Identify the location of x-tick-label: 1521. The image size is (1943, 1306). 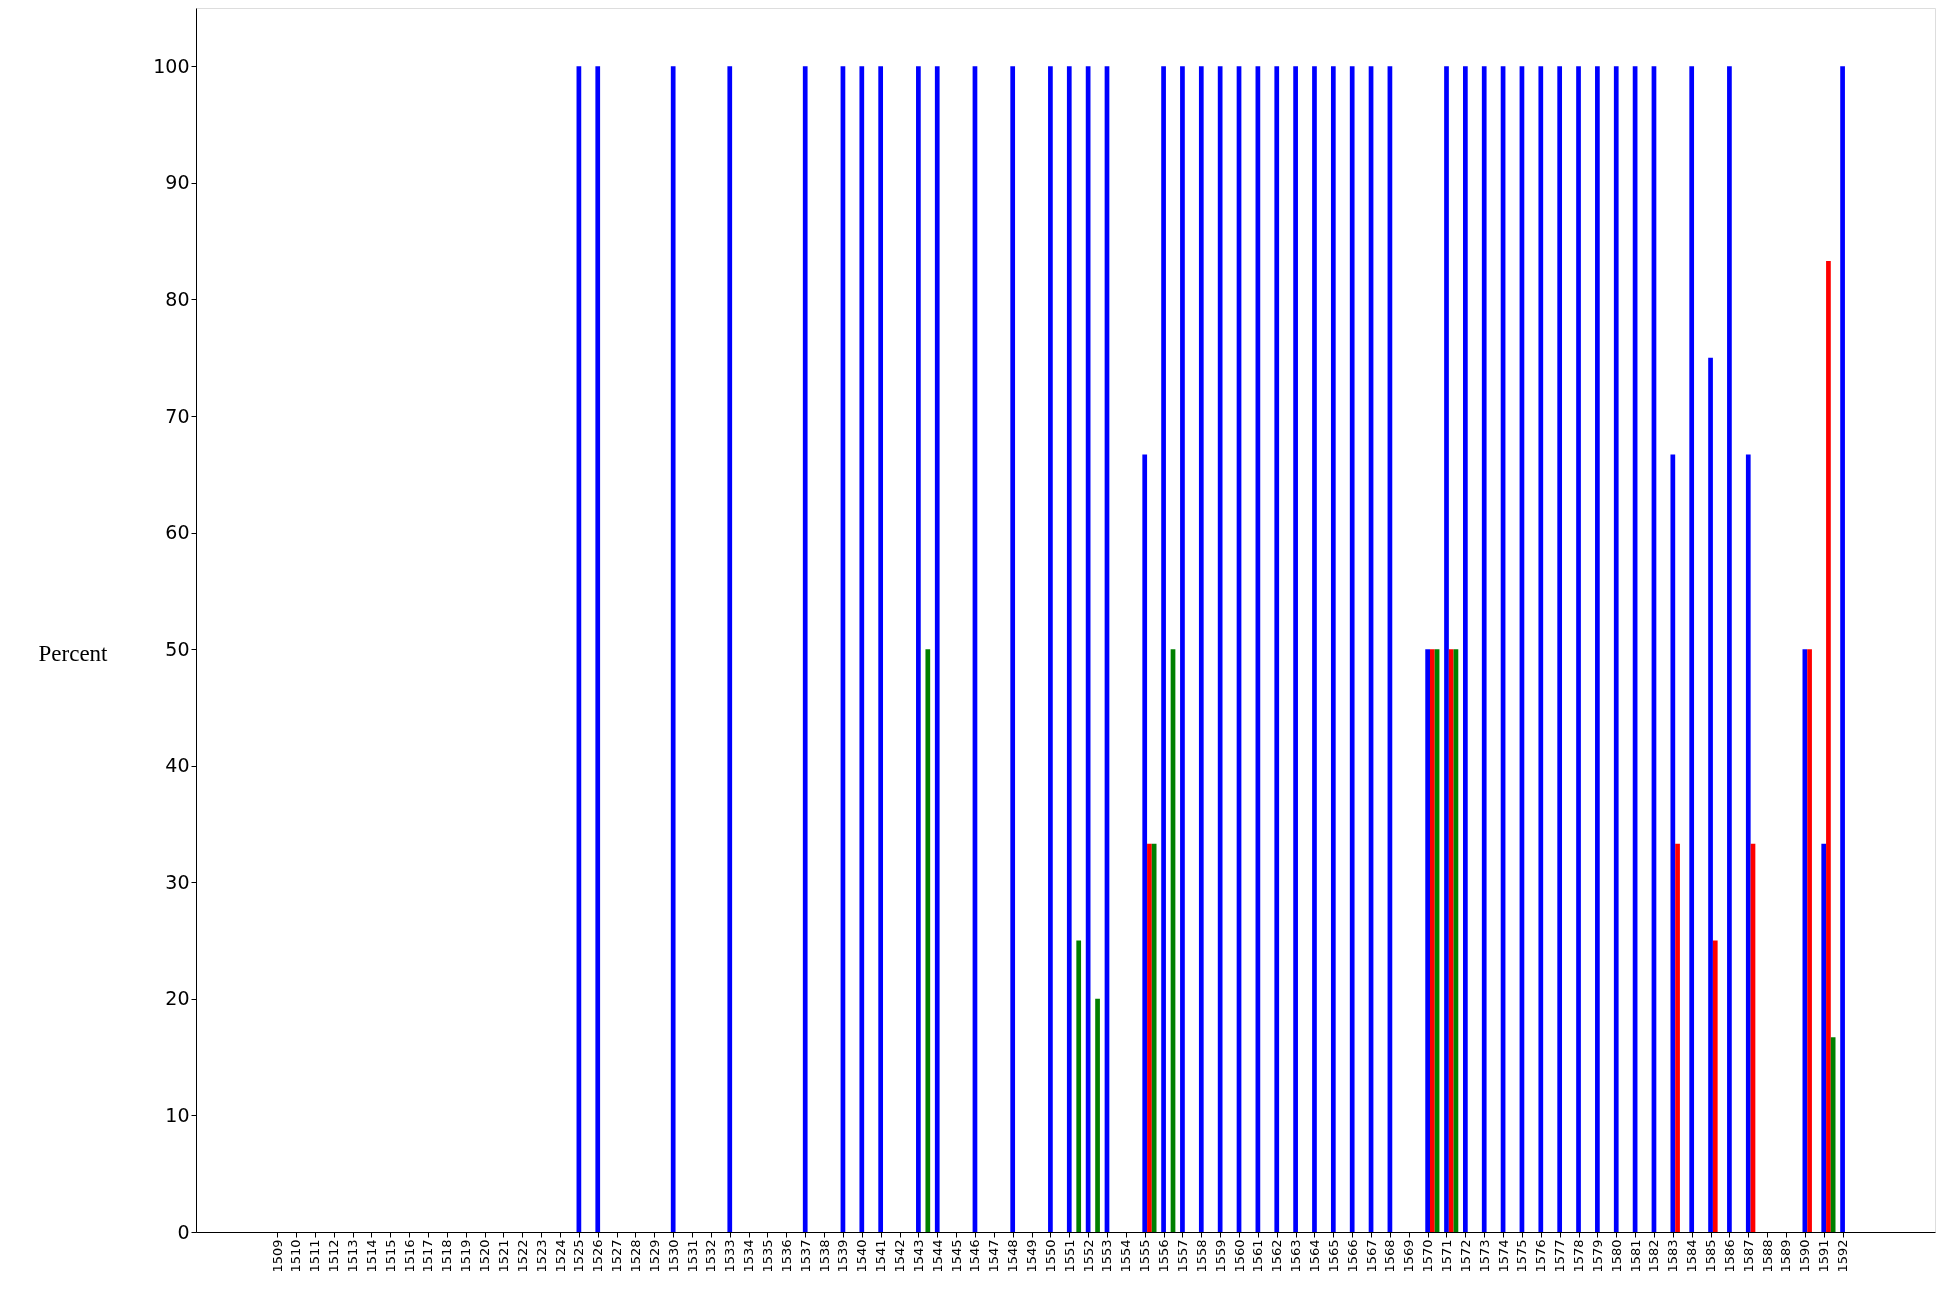
(503, 1256).